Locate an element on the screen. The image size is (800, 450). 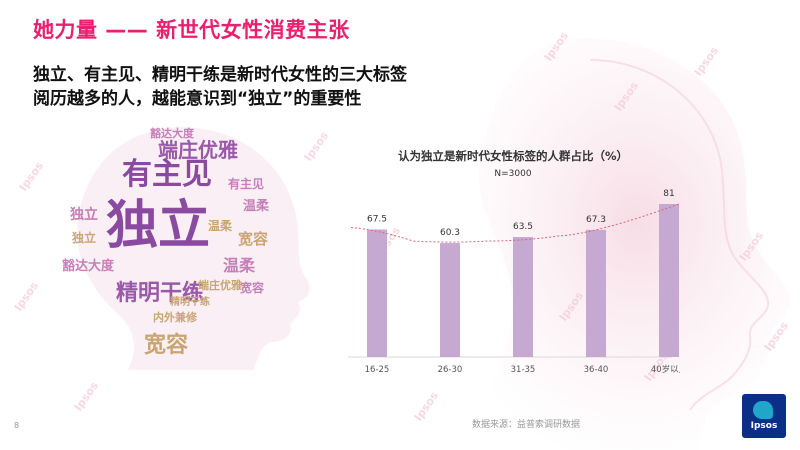
x-tick-label: 31-35 is located at coordinates (523, 370).